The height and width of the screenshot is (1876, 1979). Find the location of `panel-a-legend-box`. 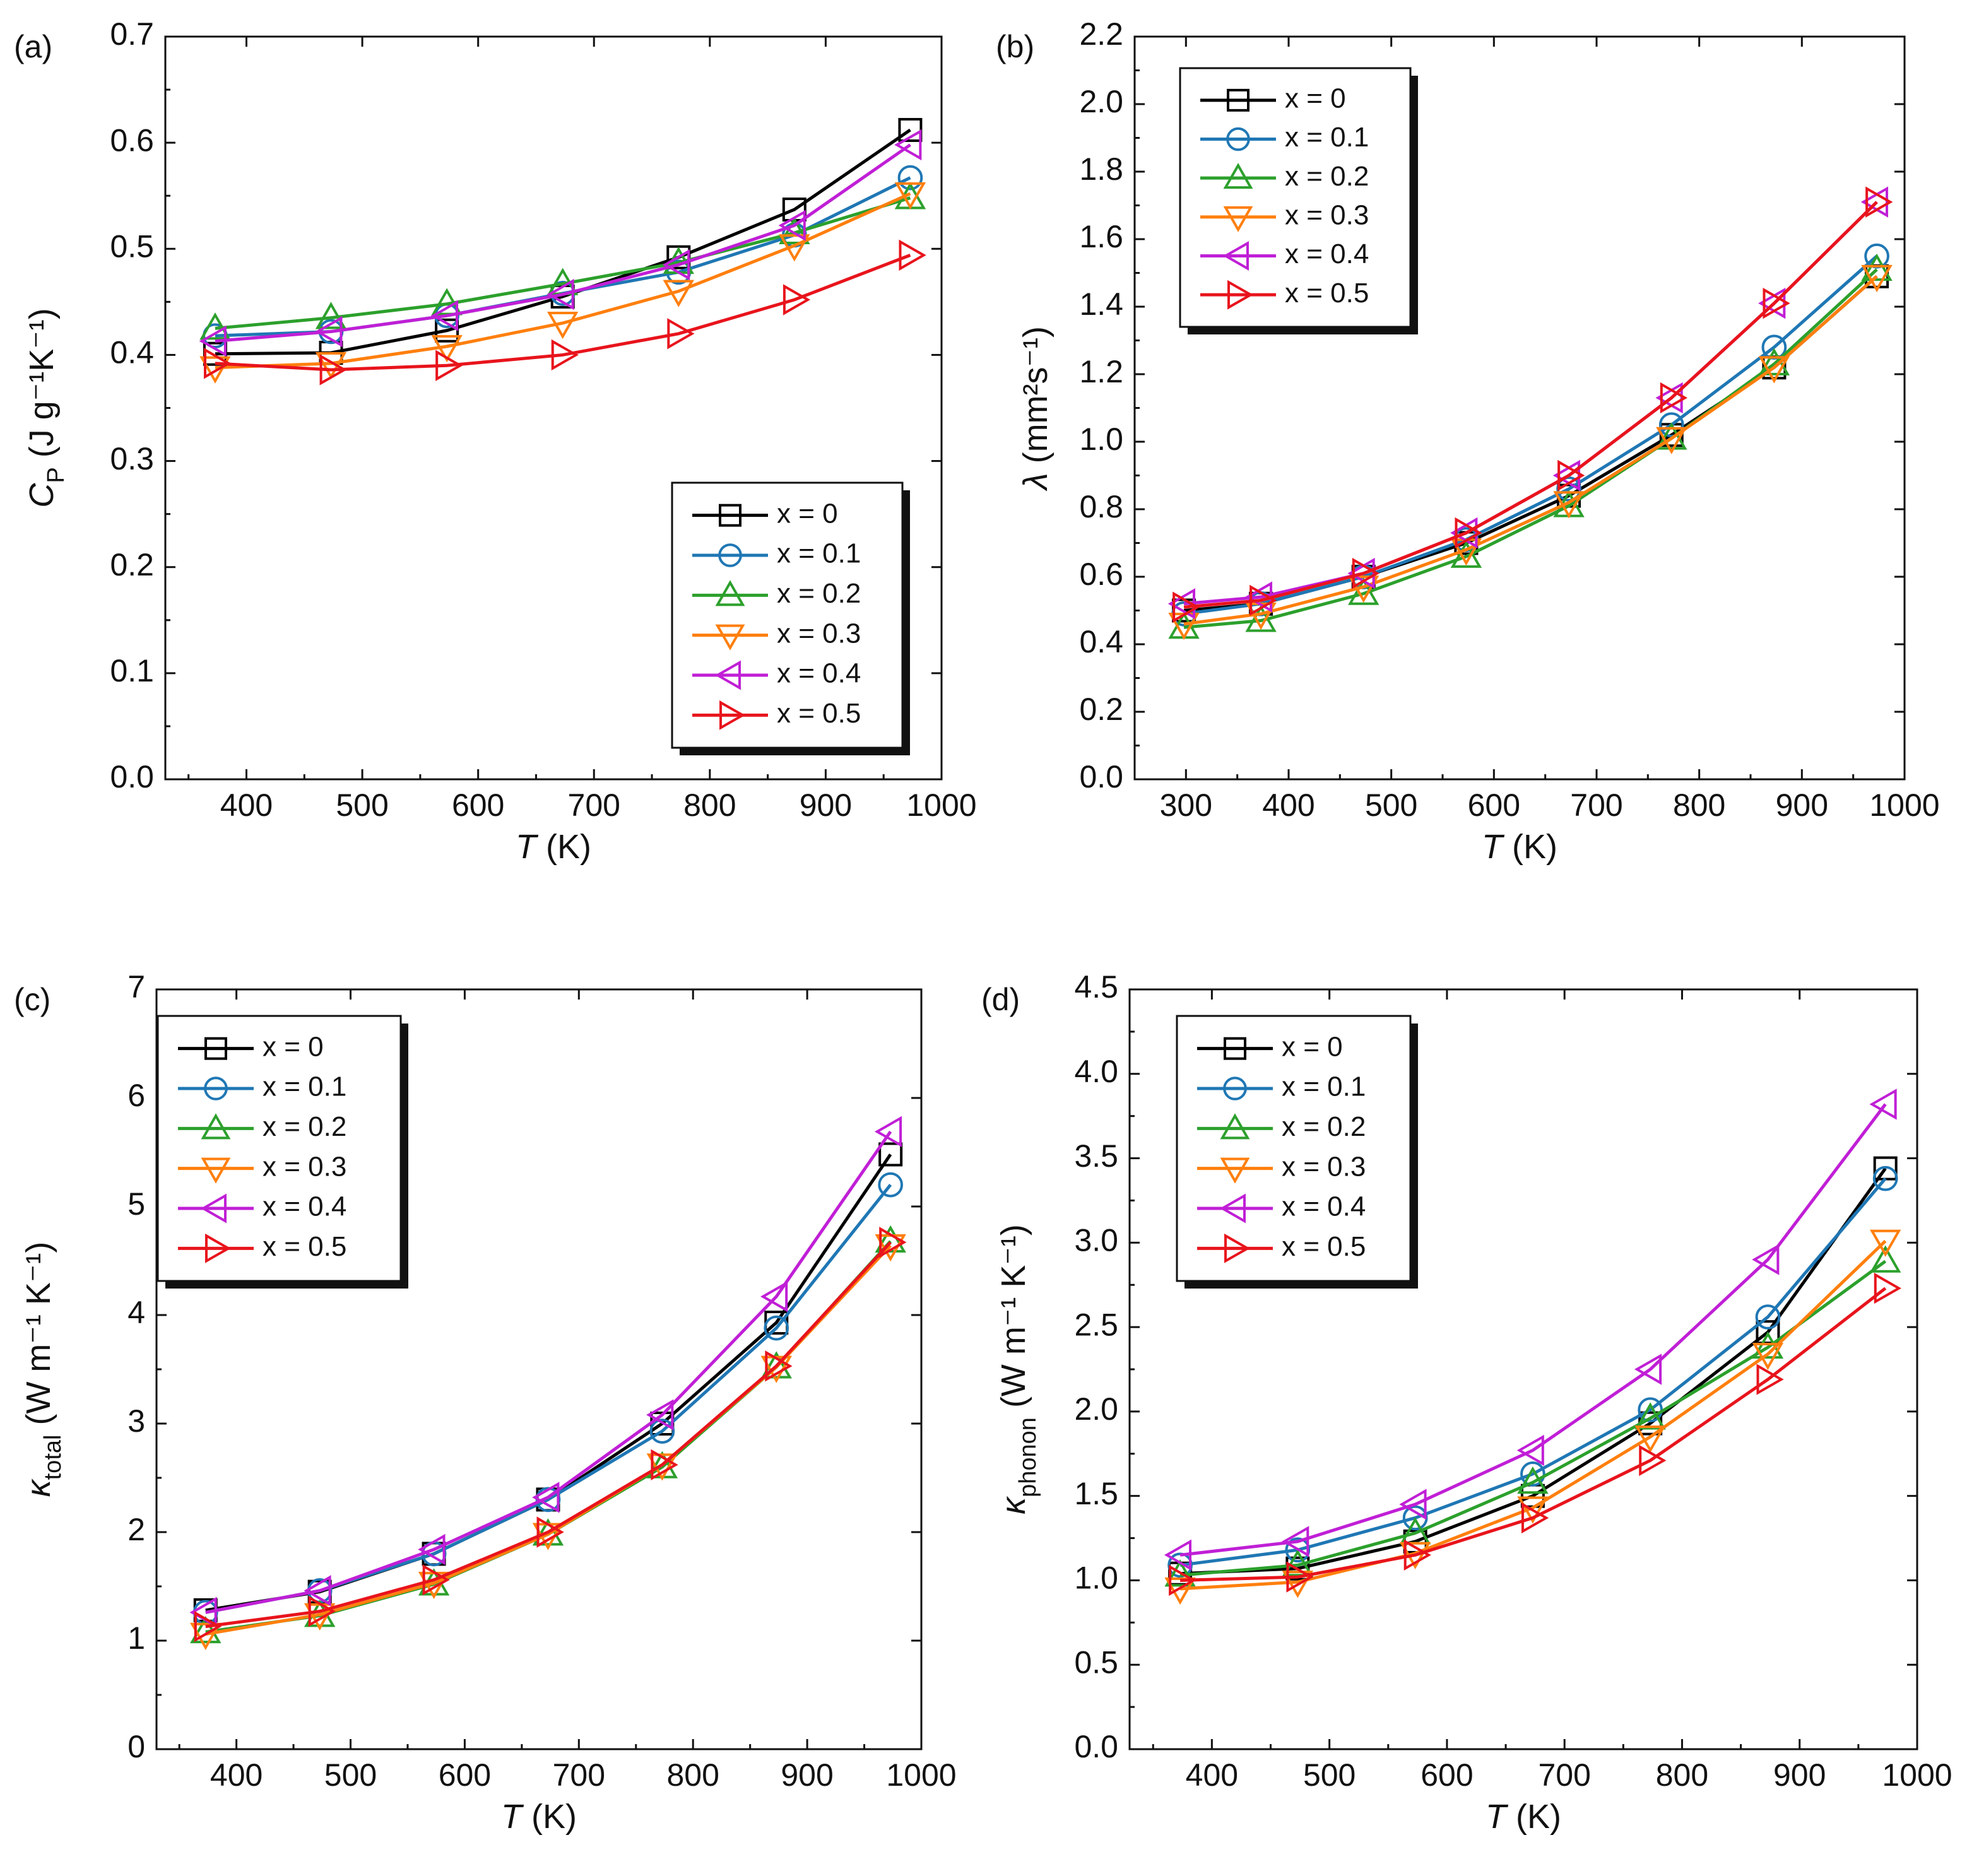

panel-a-legend-box is located at coordinates (787, 615).